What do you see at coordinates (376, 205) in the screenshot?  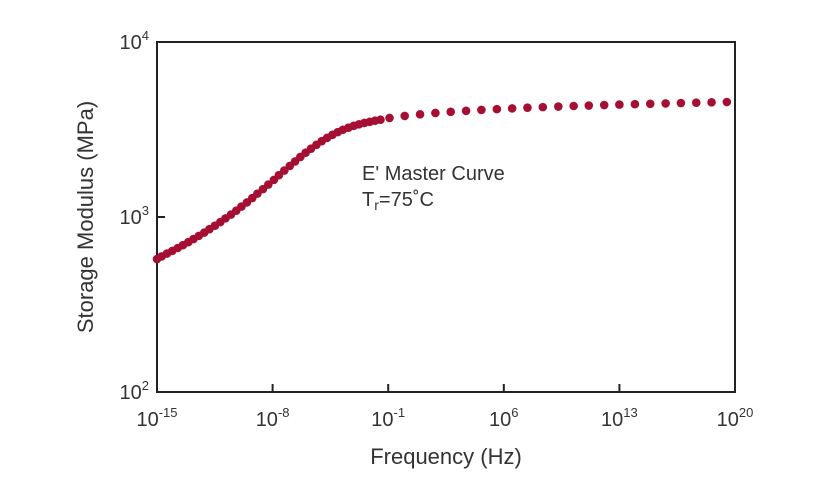 I see `annotation-subscript: r` at bounding box center [376, 205].